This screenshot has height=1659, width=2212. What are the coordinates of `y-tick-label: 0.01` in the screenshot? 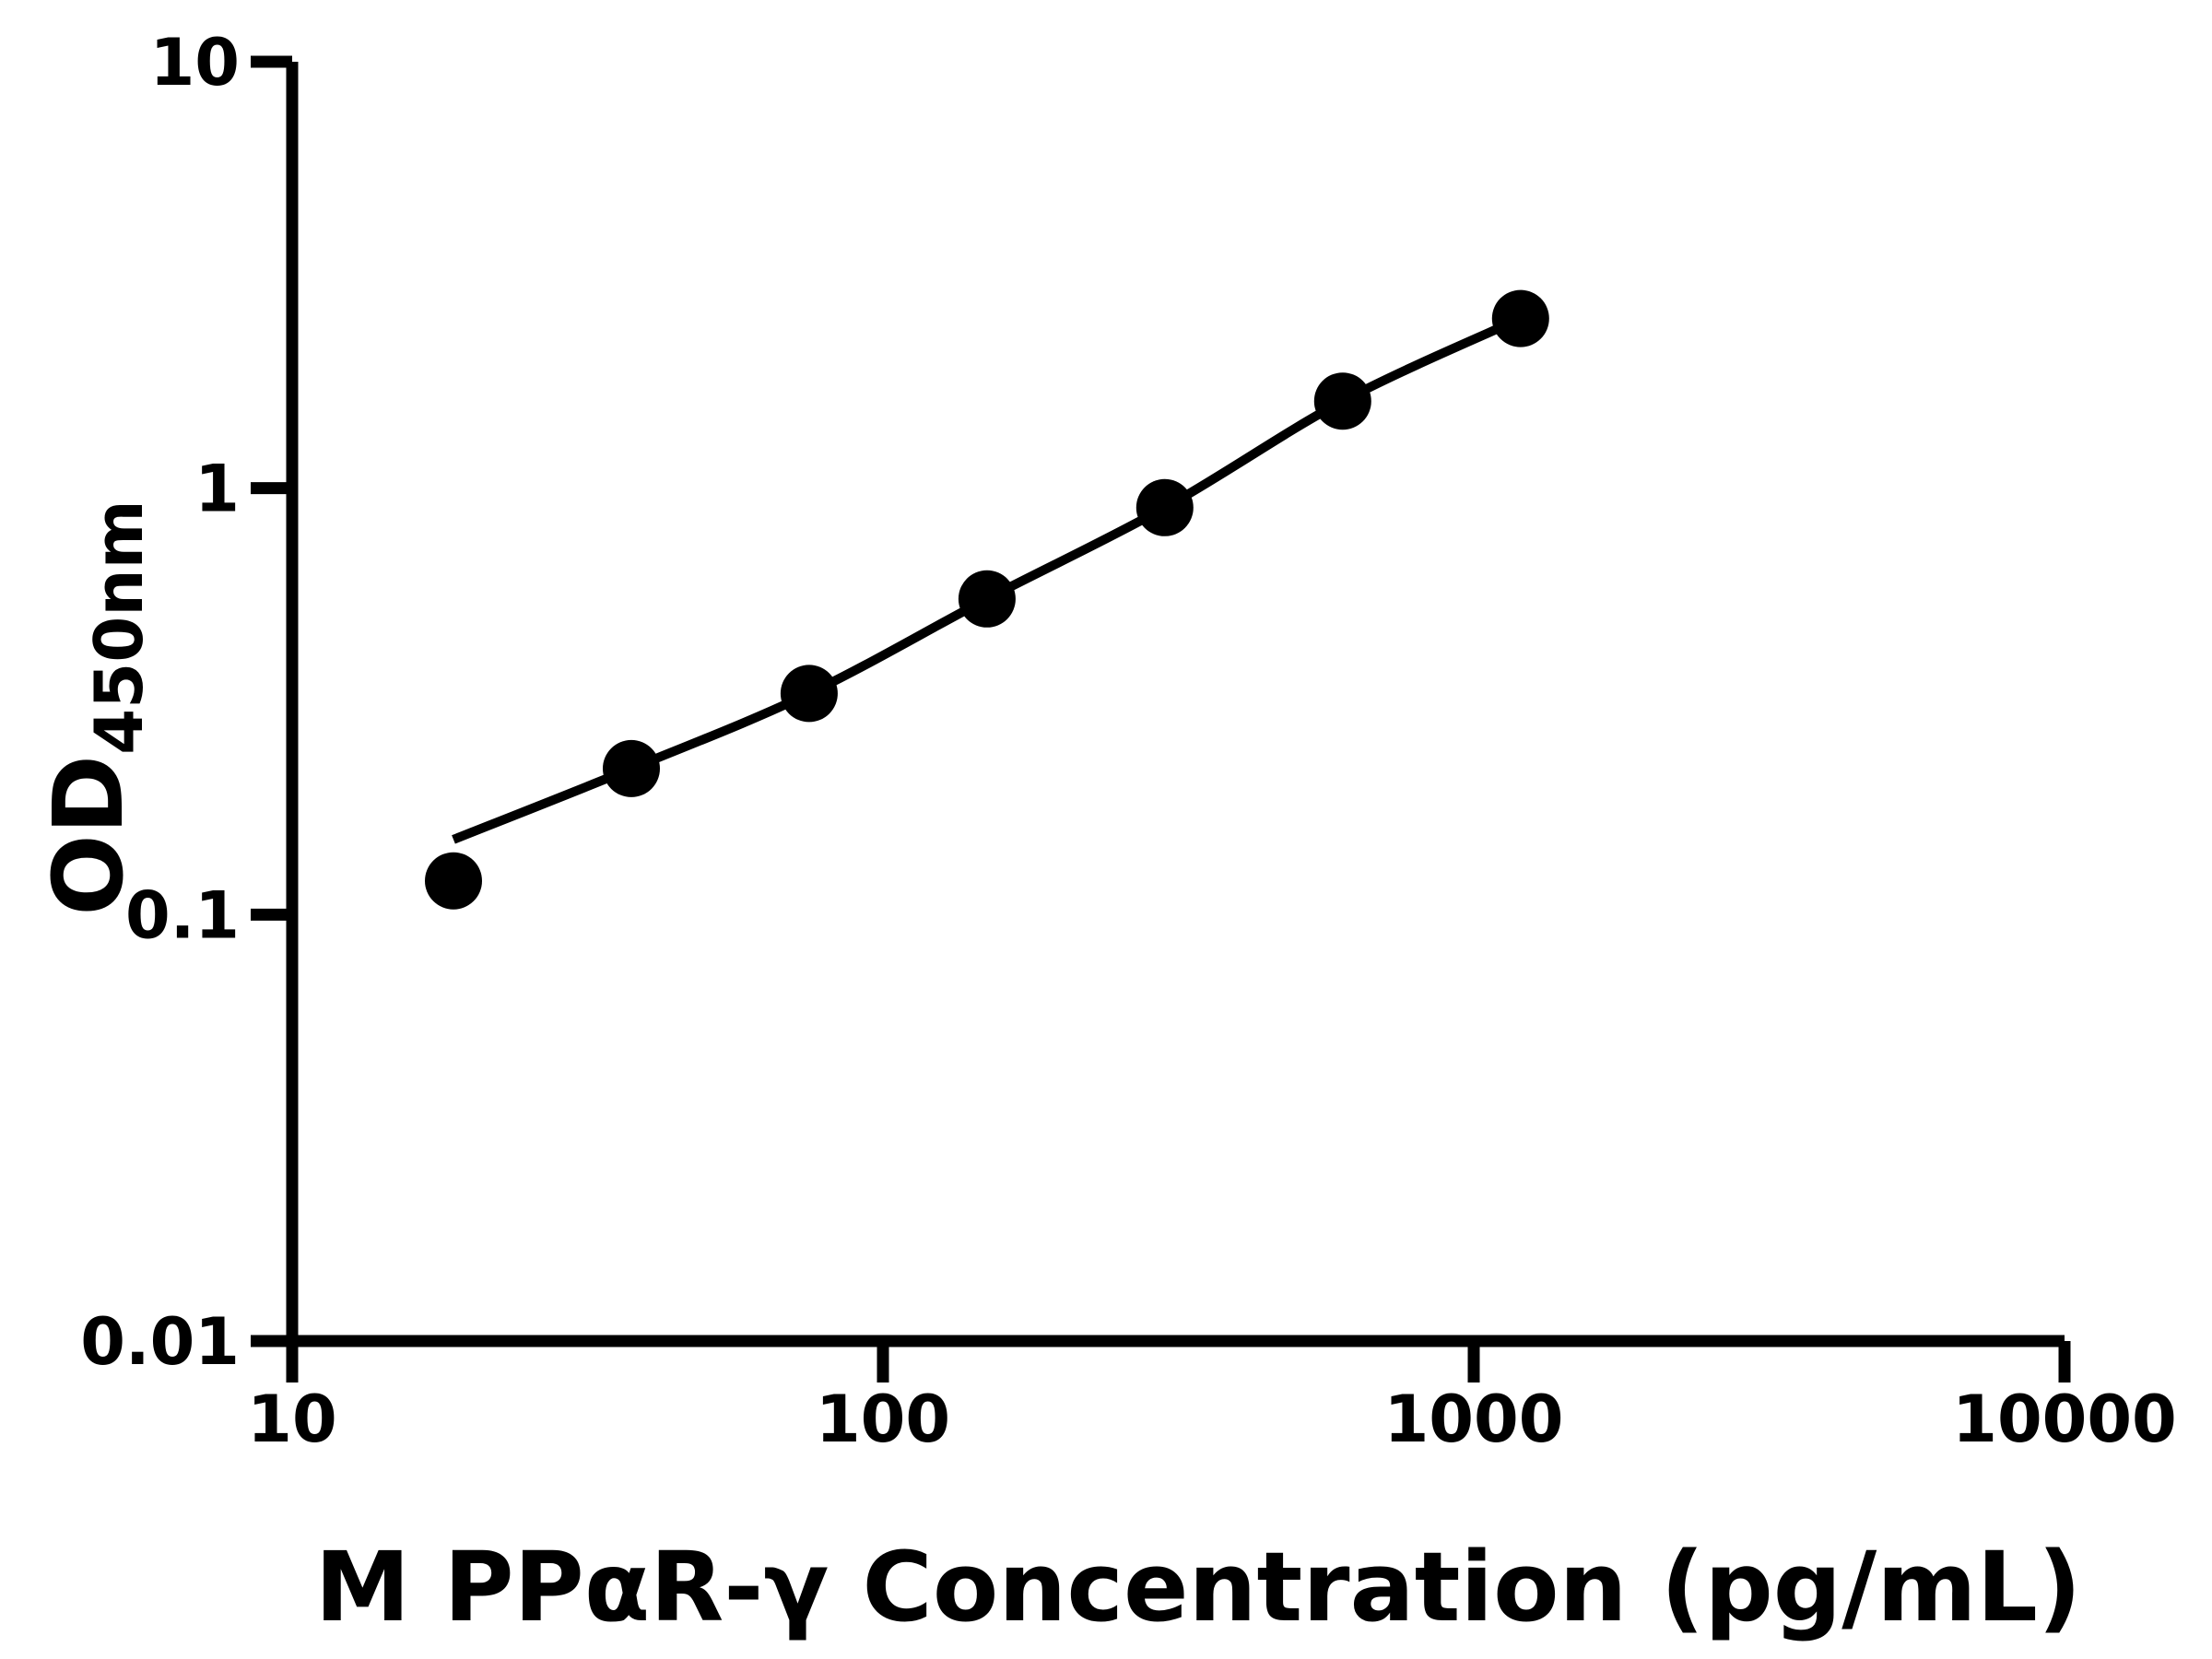 It's located at (160, 1342).